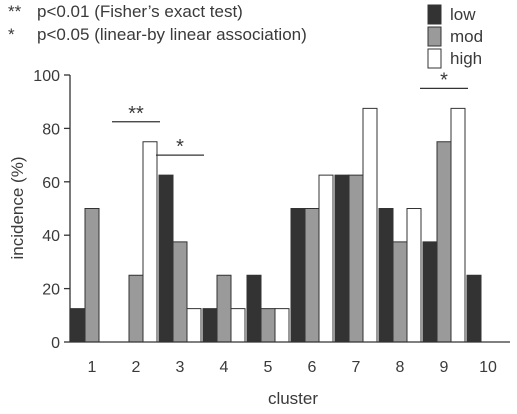 The height and width of the screenshot is (414, 517). What do you see at coordinates (46, 76) in the screenshot?
I see `y-tick-label: 100` at bounding box center [46, 76].